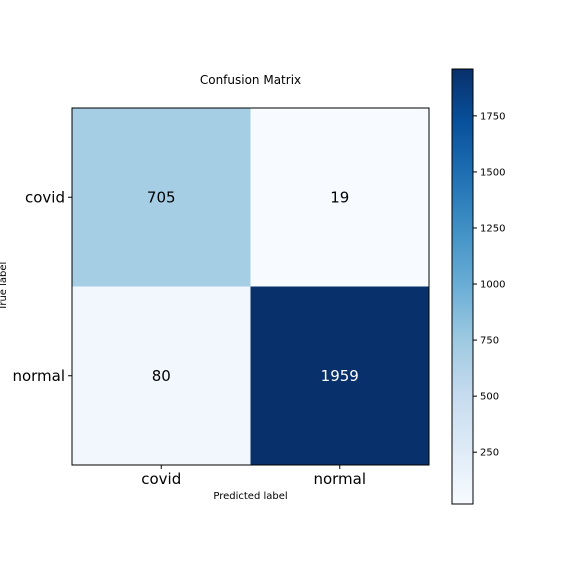 This screenshot has width=576, height=580. What do you see at coordinates (492, 228) in the screenshot?
I see `colorbar-tick-label: 1250` at bounding box center [492, 228].